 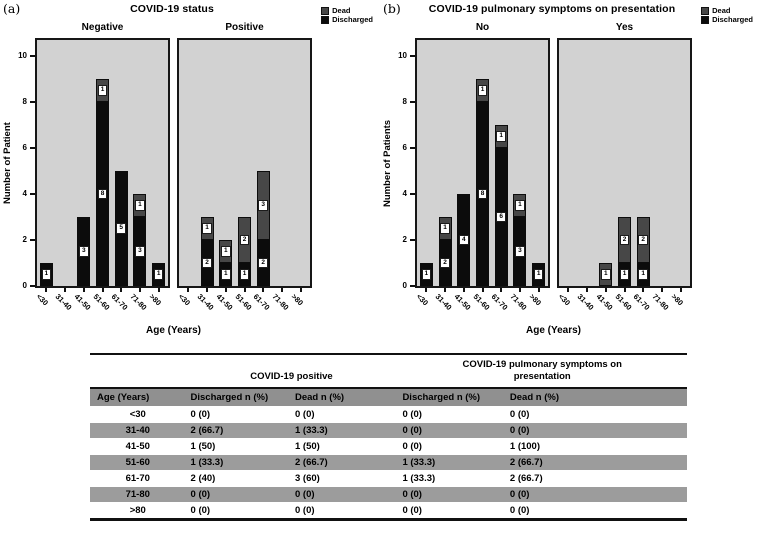 What do you see at coordinates (501, 217) in the screenshot?
I see `bar-value-label: 6` at bounding box center [501, 217].